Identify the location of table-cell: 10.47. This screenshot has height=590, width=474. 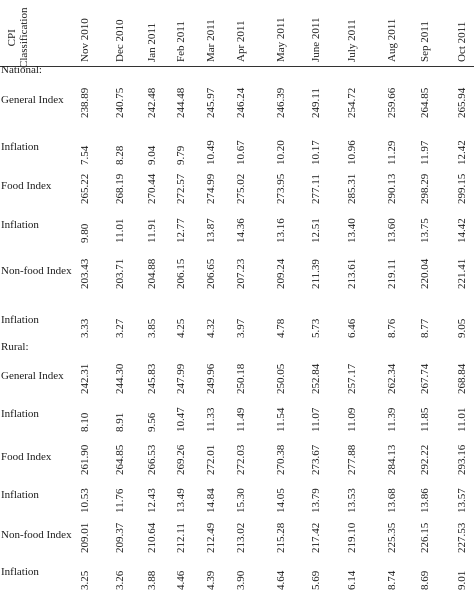
(181, 419).